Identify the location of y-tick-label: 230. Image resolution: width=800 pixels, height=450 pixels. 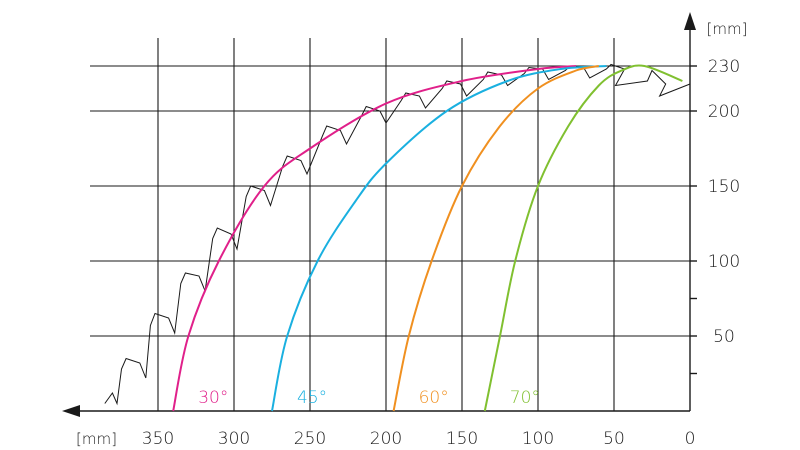
(724, 67).